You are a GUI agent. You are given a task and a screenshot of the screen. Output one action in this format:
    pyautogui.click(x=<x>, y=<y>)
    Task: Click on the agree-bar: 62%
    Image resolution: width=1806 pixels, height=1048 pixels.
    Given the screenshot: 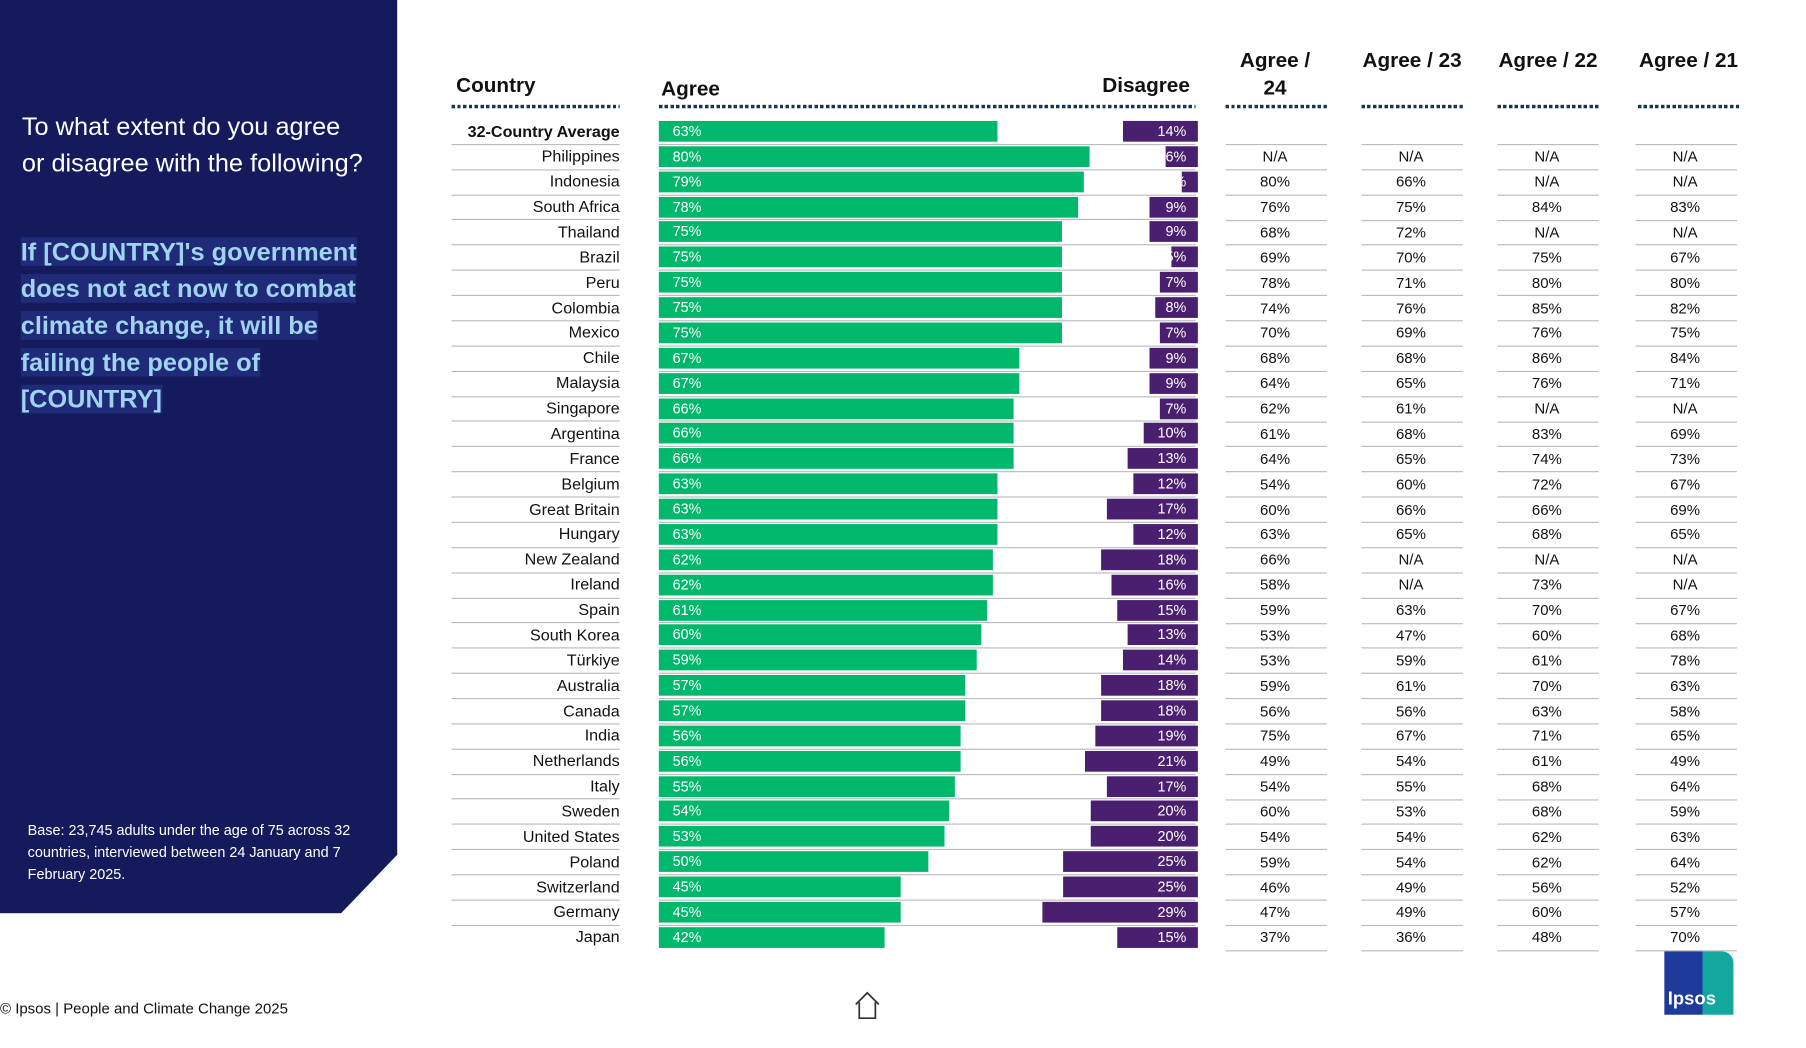 What is the action you would take?
    pyautogui.click(x=825, y=585)
    